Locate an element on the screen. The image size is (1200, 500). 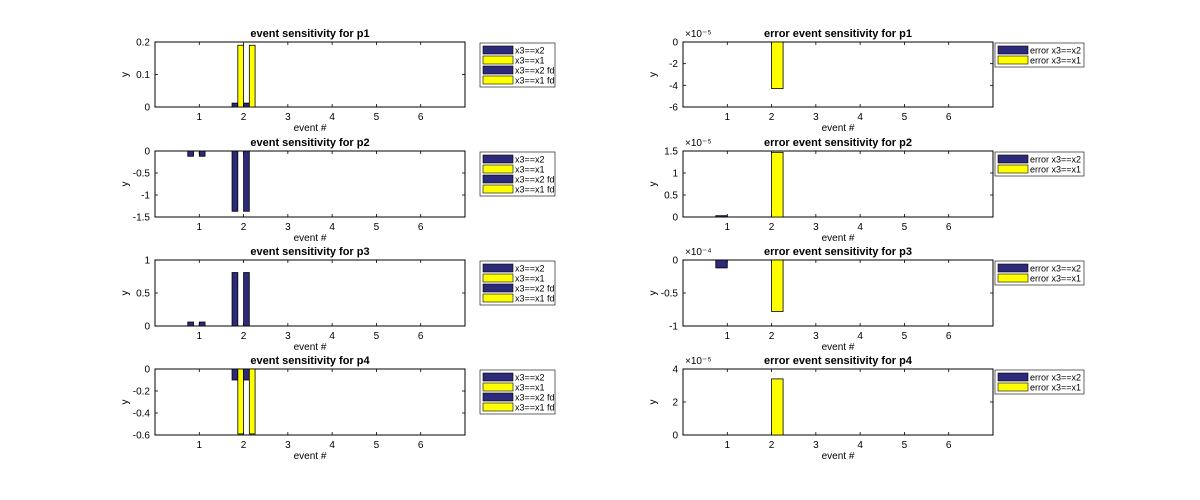
y-tick-label: -0.4 is located at coordinates (142, 414).